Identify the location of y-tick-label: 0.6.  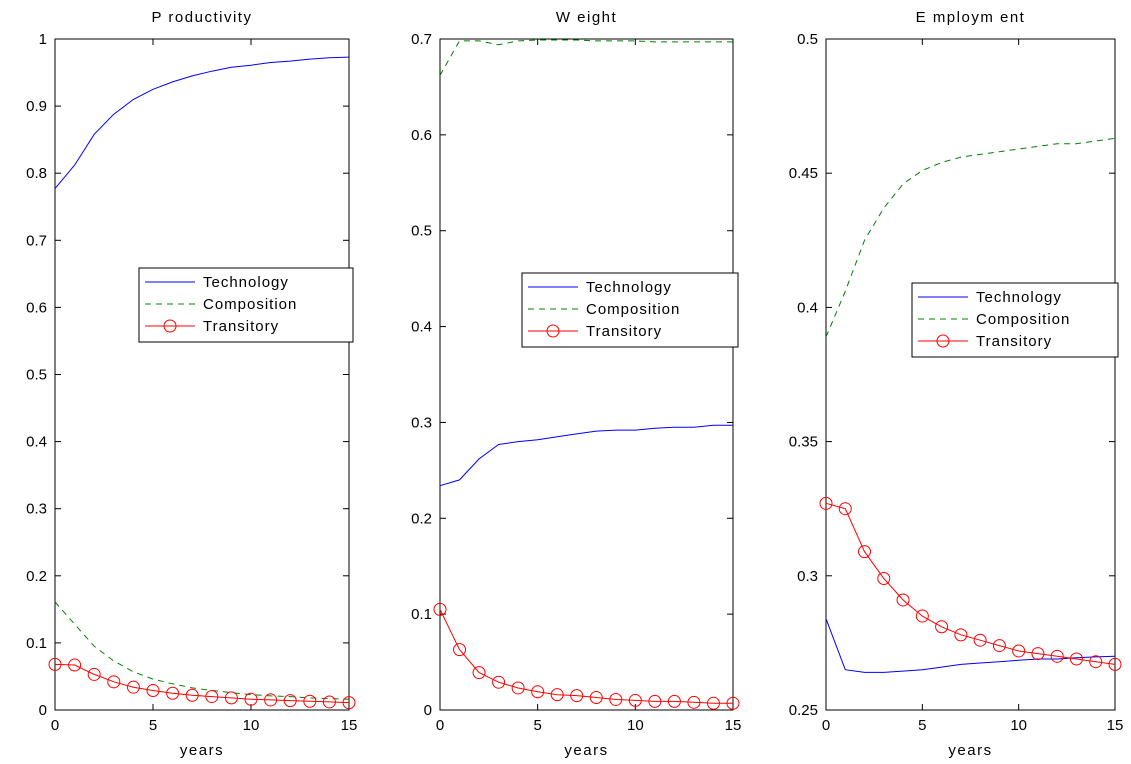
(421, 135).